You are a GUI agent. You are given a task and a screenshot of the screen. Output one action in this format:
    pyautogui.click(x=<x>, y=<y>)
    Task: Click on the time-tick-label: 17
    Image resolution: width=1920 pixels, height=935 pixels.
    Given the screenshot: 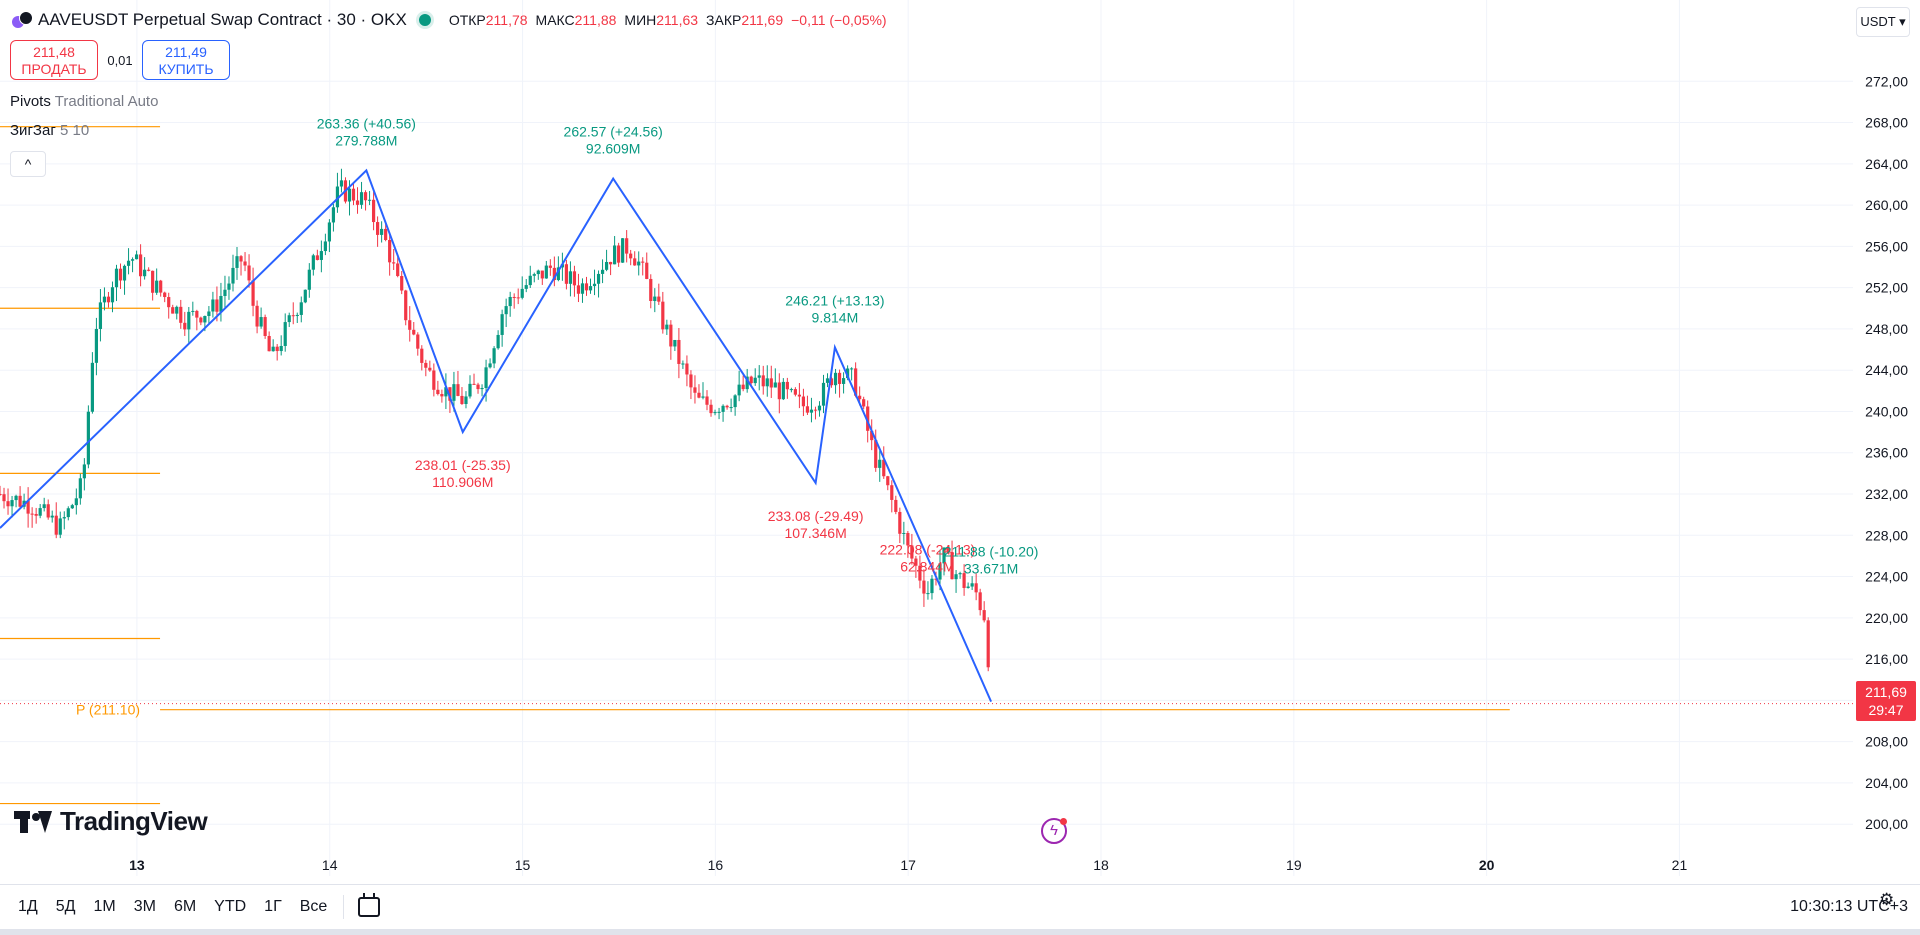 What is the action you would take?
    pyautogui.click(x=908, y=865)
    